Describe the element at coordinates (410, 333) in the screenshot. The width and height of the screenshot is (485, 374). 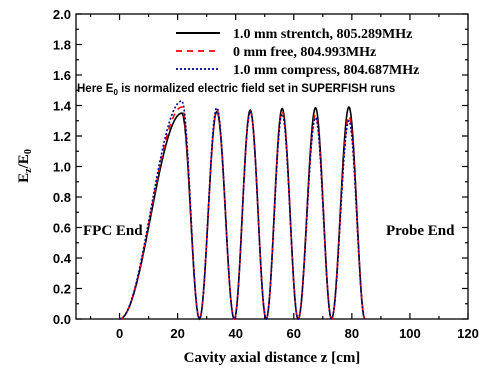
I see `x-tick-label: 100` at that location.